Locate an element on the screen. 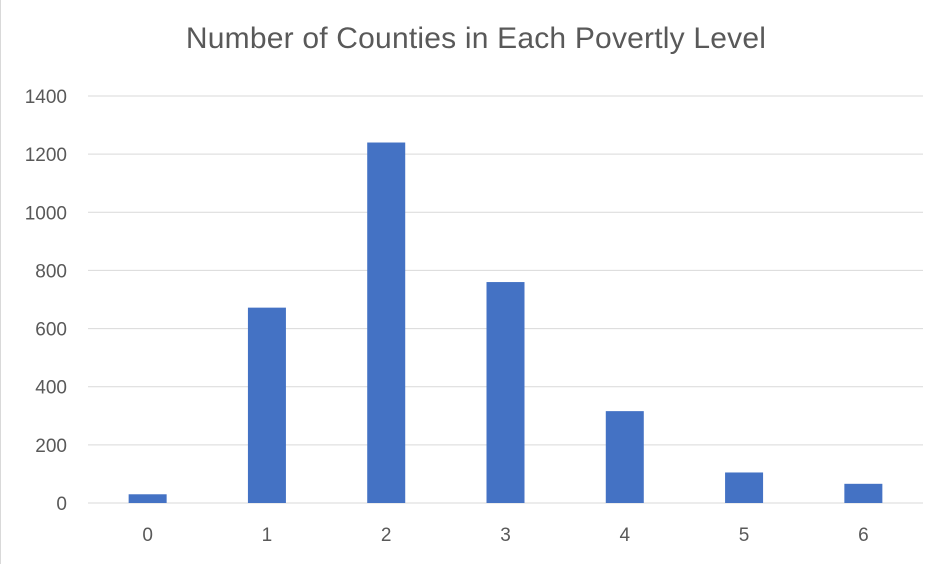 This screenshot has height=564, width=950. x-axis: 0 1 2 3 4 5 6 is located at coordinates (505, 535).